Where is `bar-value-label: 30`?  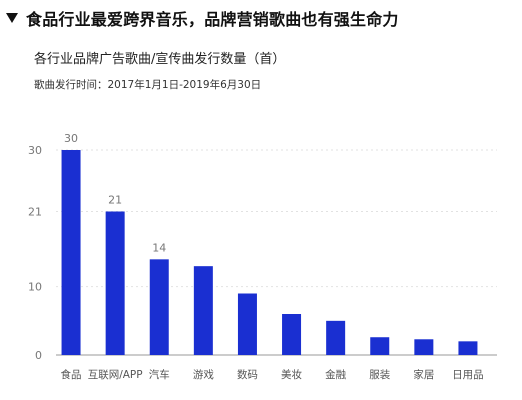 bar-value-label: 30 is located at coordinates (71, 138).